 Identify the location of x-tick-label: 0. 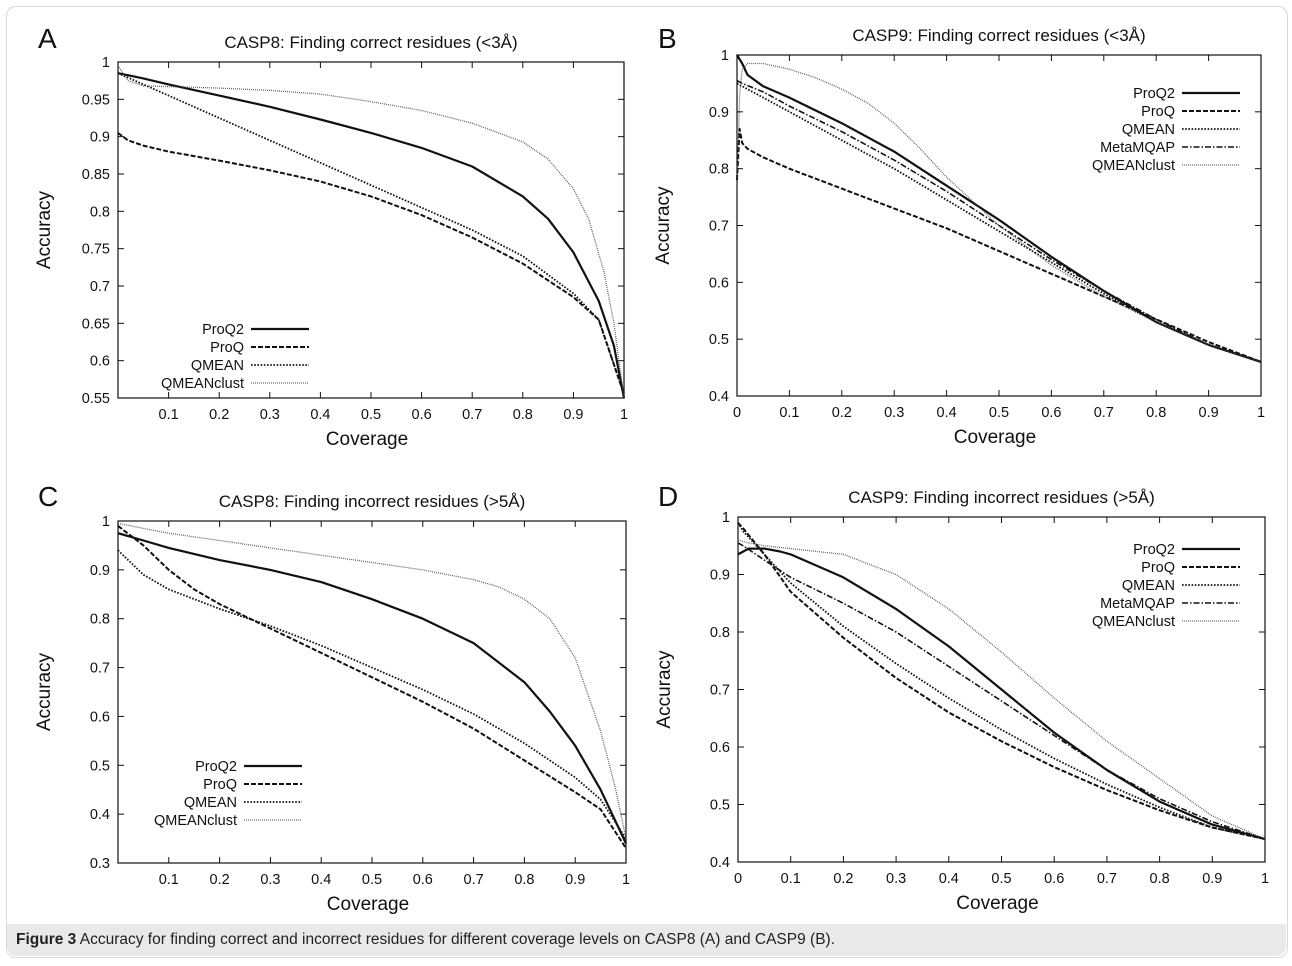
(738, 879).